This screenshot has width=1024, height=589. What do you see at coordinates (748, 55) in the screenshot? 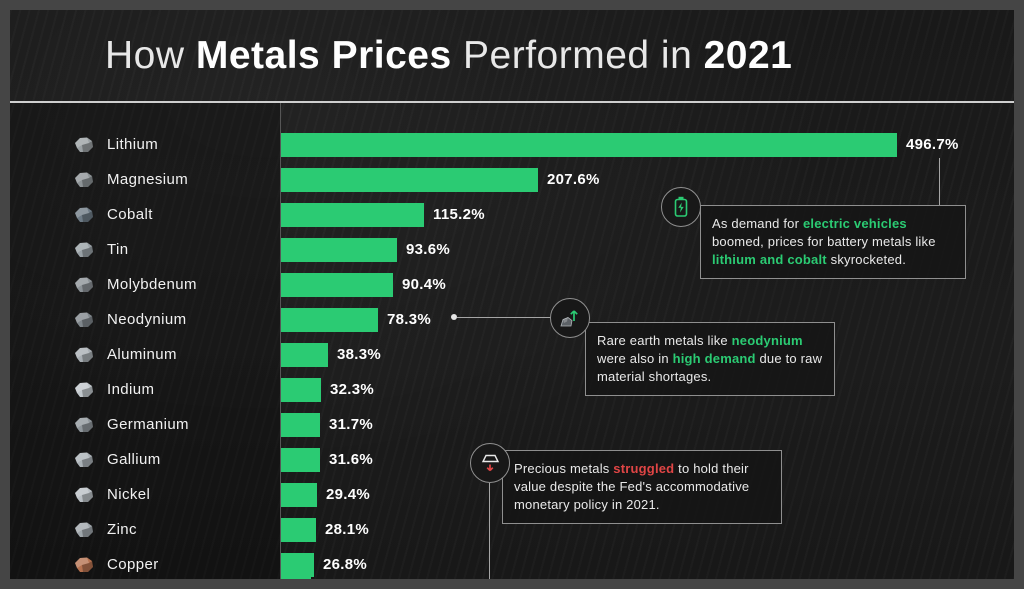
I see `title-segment-bold: 2021` at bounding box center [748, 55].